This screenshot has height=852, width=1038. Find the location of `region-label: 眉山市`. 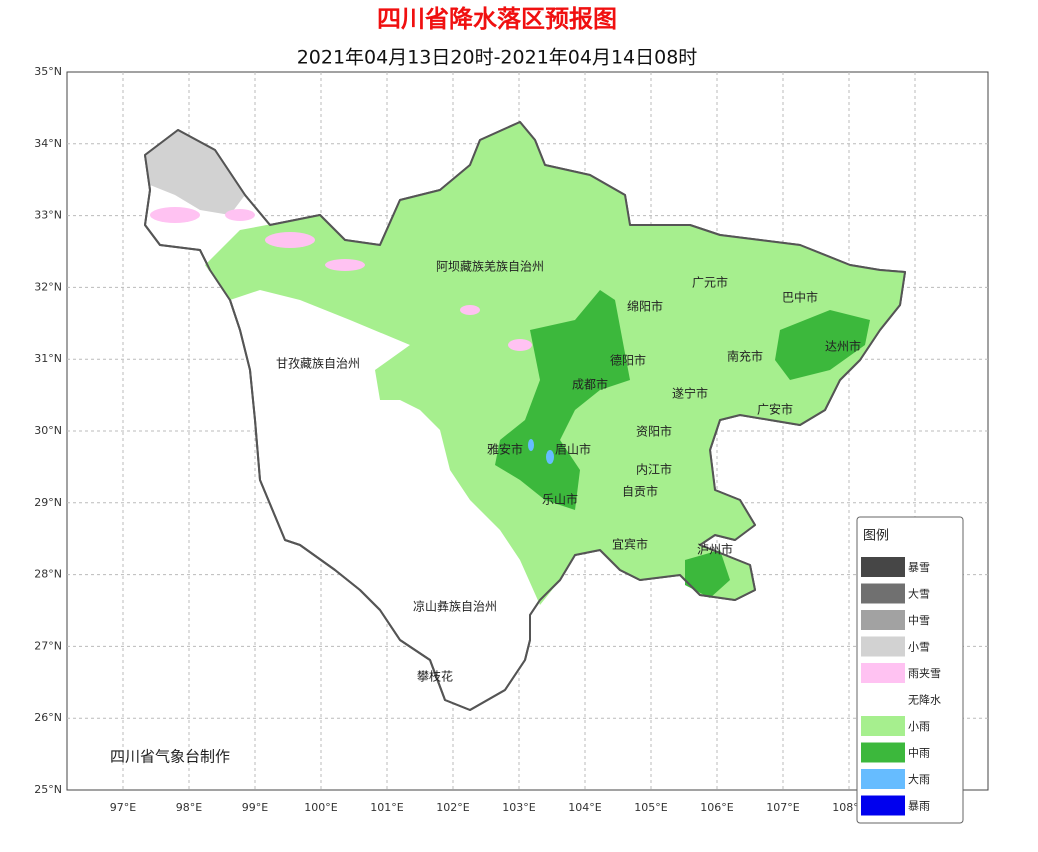

region-label: 眉山市 is located at coordinates (573, 449).